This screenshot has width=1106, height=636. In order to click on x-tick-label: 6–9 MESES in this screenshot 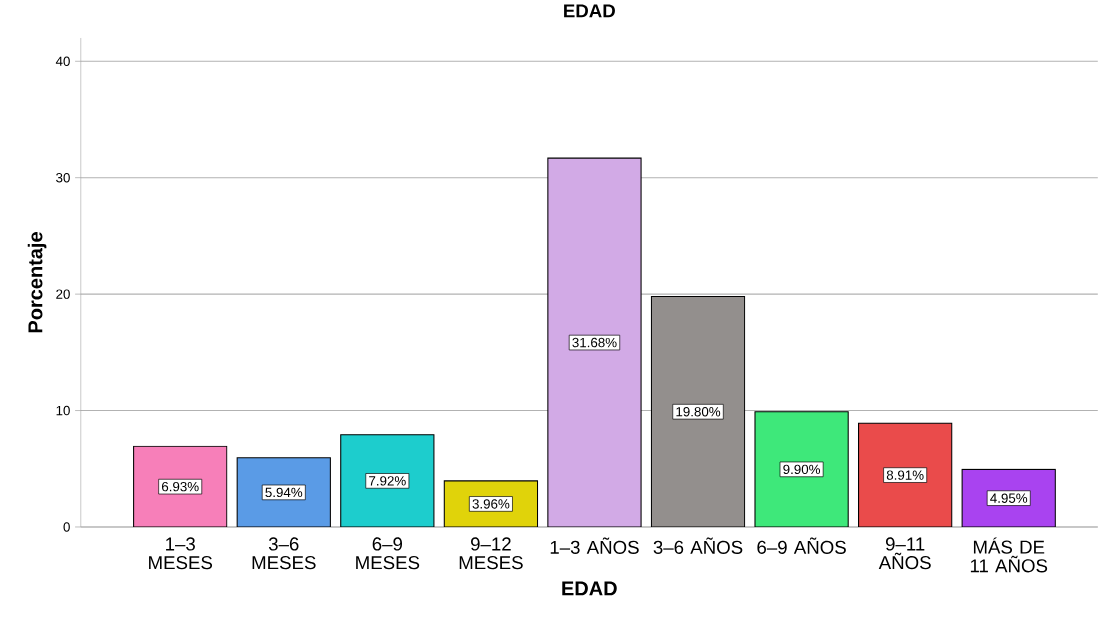, I will do `click(388, 553)`.